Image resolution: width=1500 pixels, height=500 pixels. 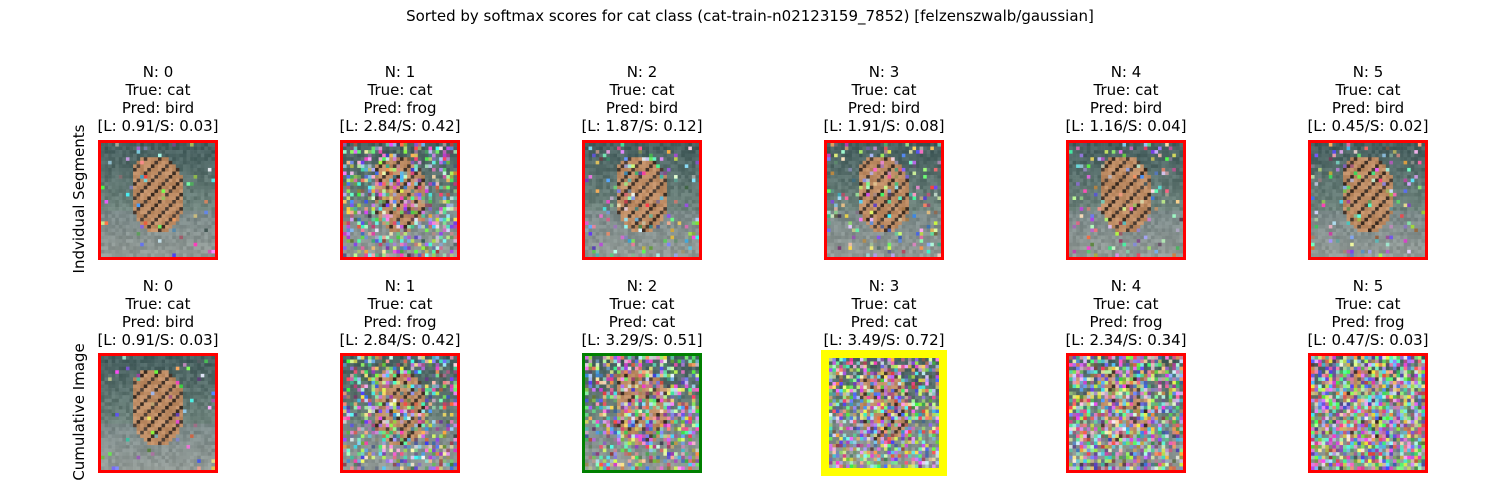 What do you see at coordinates (79, 412) in the screenshot?
I see `row-label-cumulative-image: Cumulative Image` at bounding box center [79, 412].